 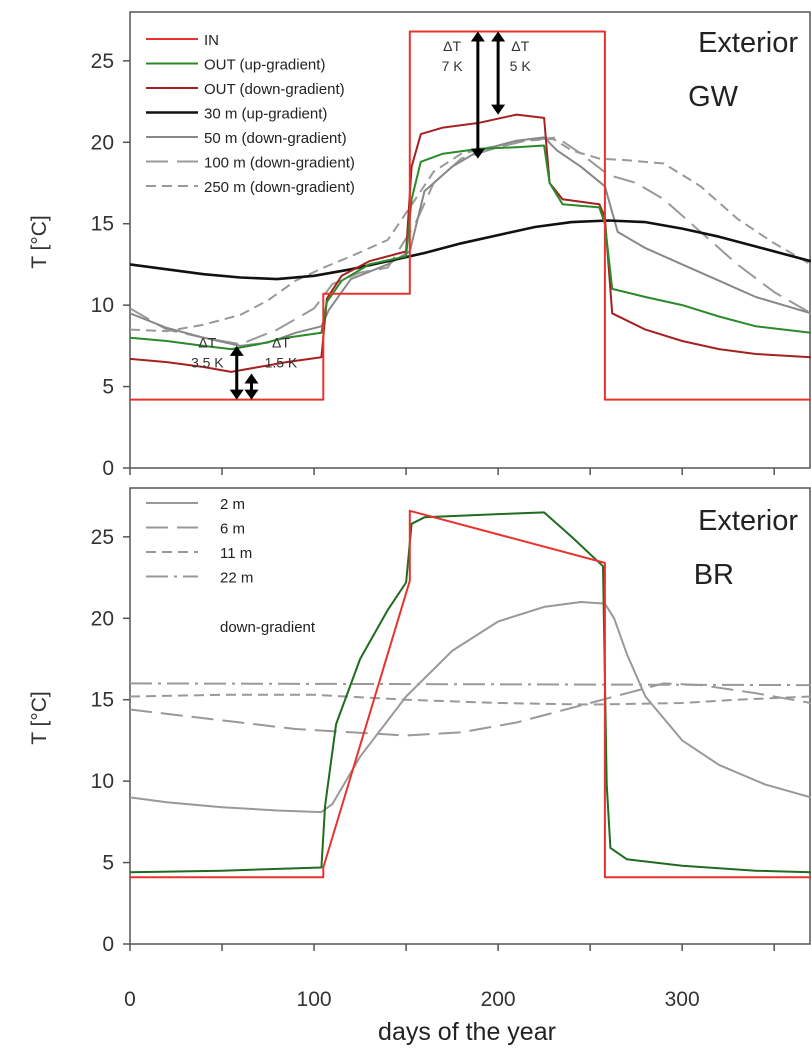 I want to click on panel-gw-ylabel: T [°C], so click(x=39, y=242).